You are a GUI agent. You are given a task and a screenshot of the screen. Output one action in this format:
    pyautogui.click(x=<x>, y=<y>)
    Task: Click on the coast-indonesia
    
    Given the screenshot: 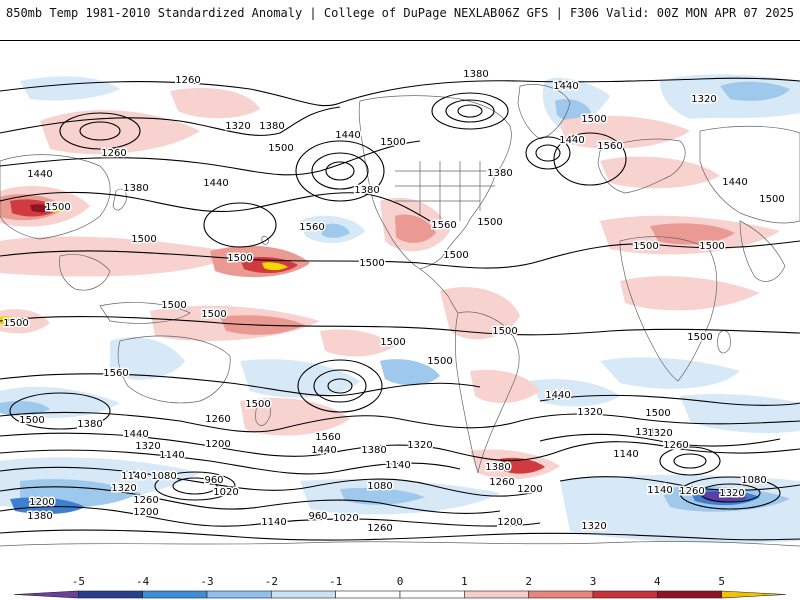 What is the action you would take?
    pyautogui.click(x=145, y=313)
    